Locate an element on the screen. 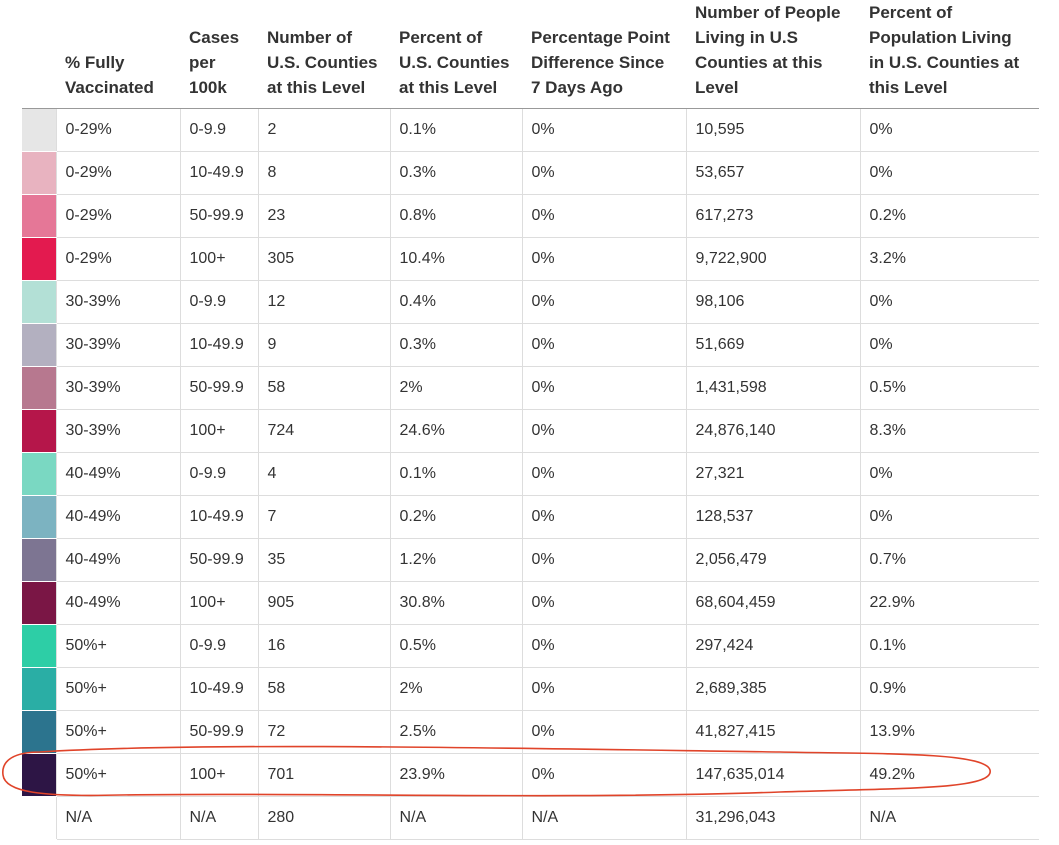 The image size is (1059, 845). header-line: Vaccinated is located at coordinates (109, 87).